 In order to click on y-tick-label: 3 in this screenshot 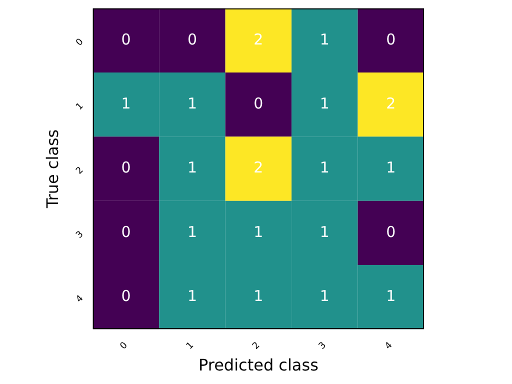, I will do `click(80, 235)`.